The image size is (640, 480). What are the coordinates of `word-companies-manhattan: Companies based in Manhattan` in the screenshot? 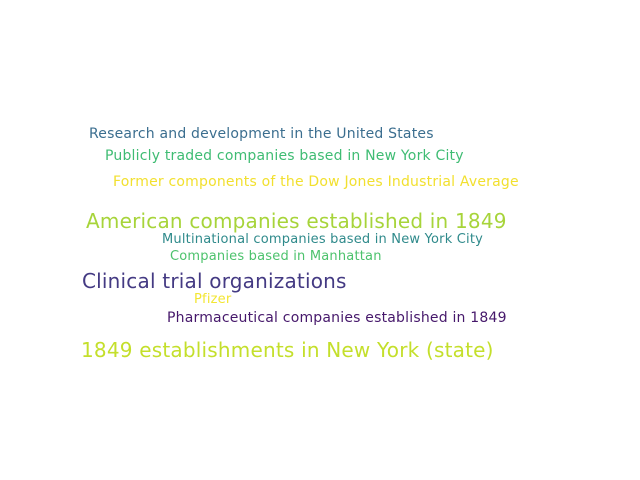 It's located at (276, 256).